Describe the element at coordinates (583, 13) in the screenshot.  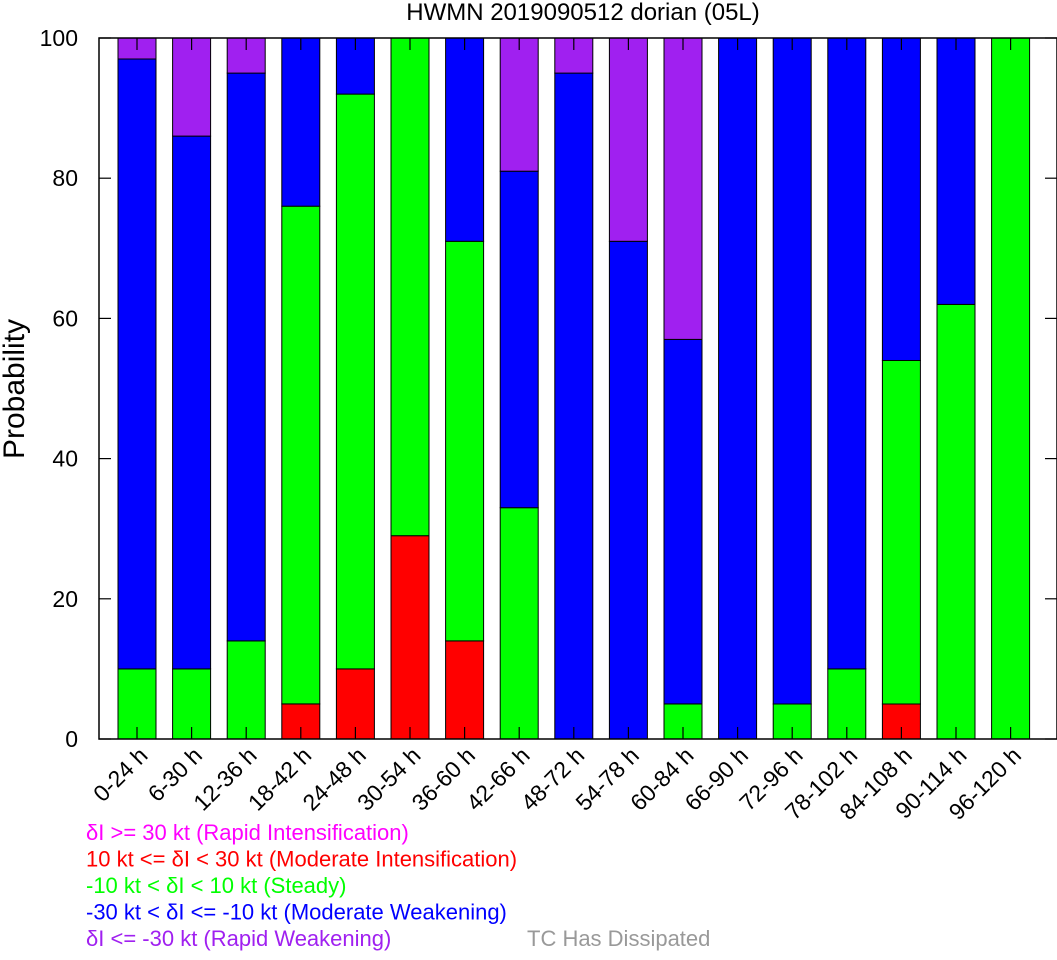
I see `chart-title: HWMN 2019090512 dorian (05L)` at that location.